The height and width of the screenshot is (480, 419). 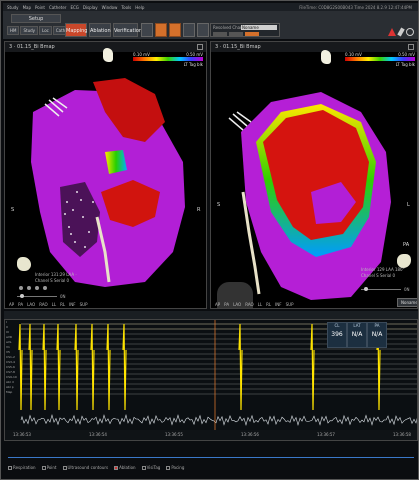 I want to click on legend-pacing: Pacing, so click(x=175, y=467).